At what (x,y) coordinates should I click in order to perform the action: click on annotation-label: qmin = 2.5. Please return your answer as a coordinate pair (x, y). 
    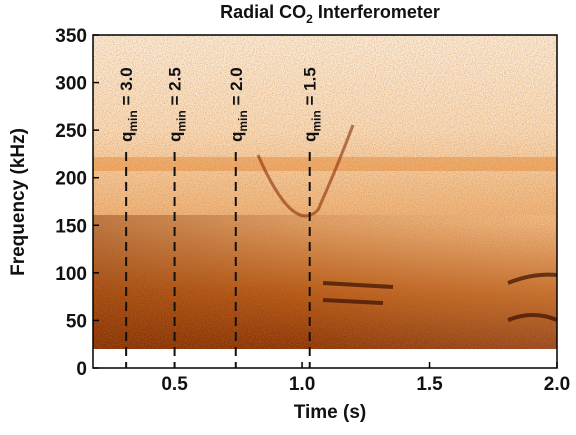
    Looking at the image, I should click on (177, 104).